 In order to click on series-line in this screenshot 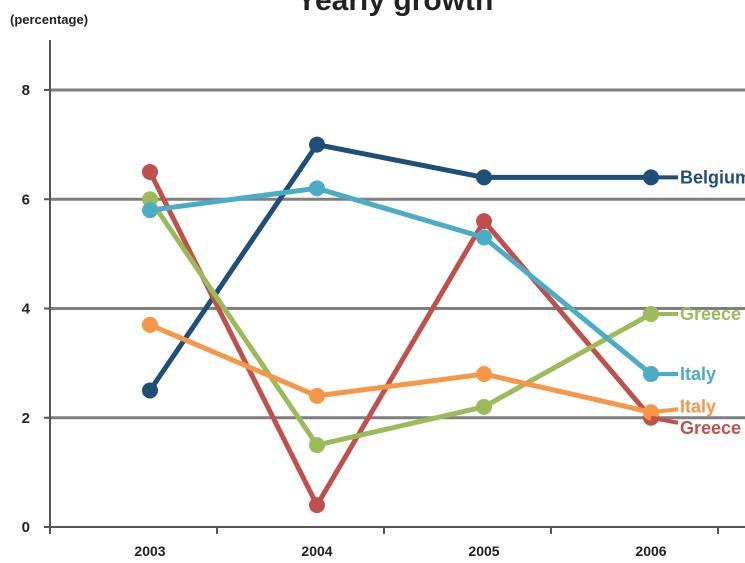, I will do `click(400, 368)`.